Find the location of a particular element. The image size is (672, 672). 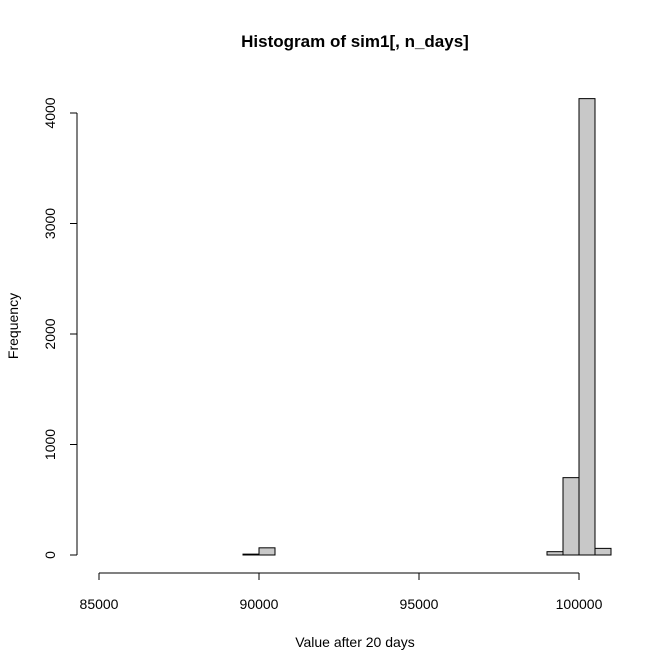

x-tick-label: 90000 is located at coordinates (259, 604).